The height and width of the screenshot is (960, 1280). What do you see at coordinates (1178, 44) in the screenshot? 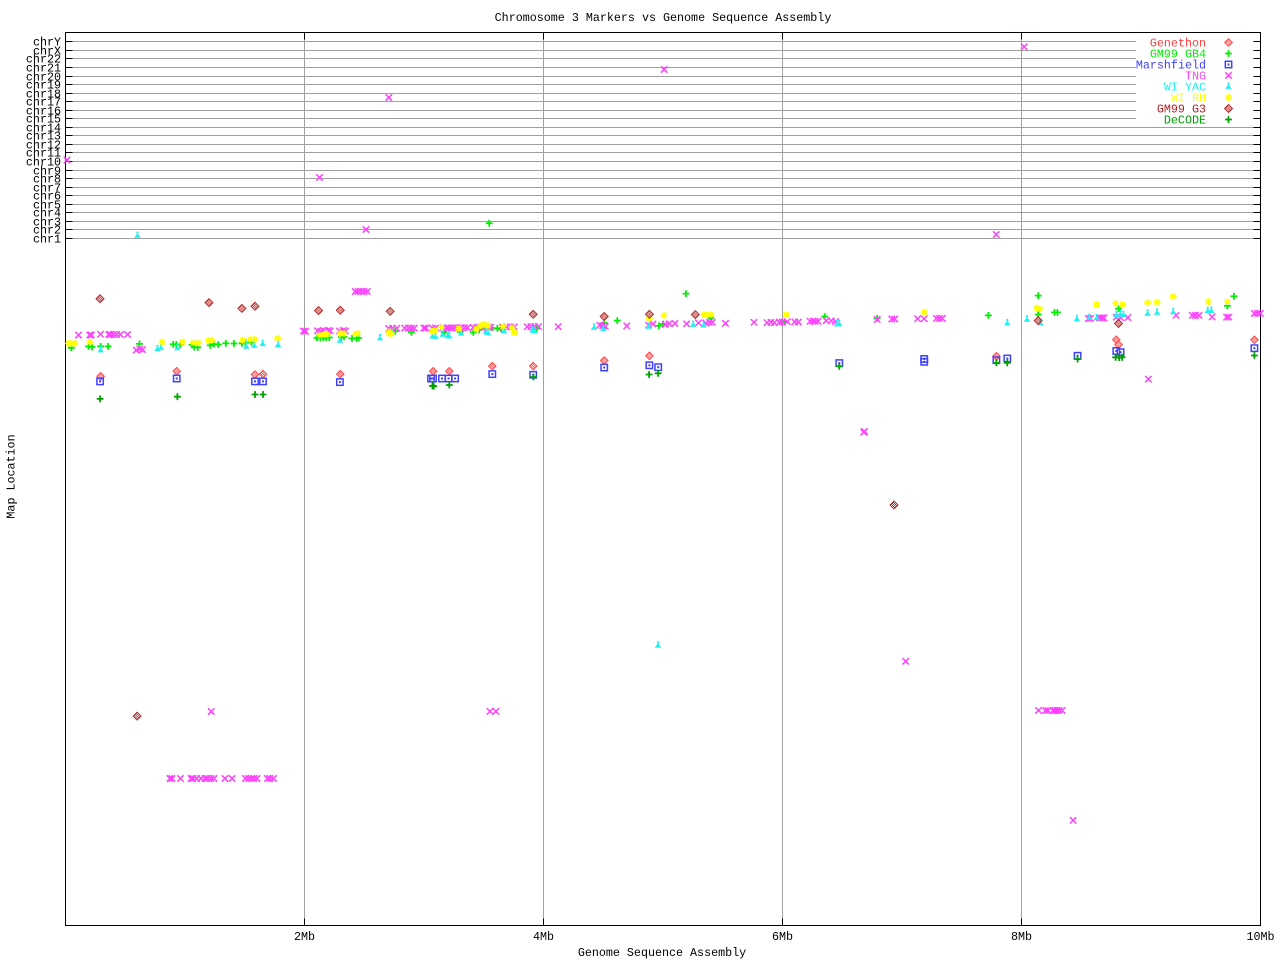
I see `svg-text: Genethon` at bounding box center [1178, 44].